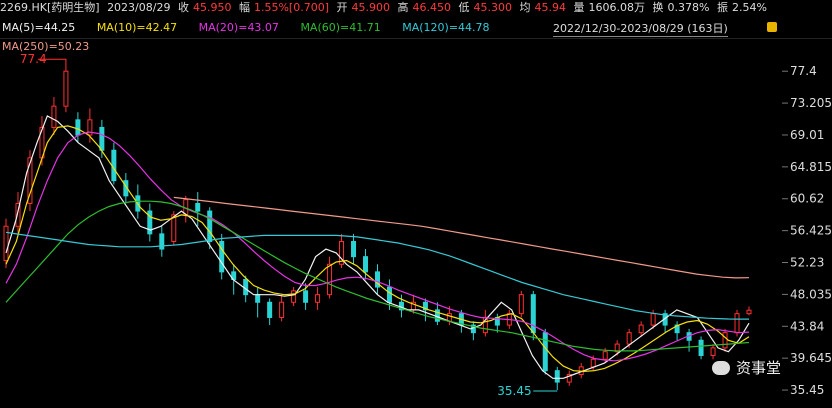 The width and height of the screenshot is (832, 408). What do you see at coordinates (811, 167) in the screenshot?
I see `y-tick-label: 64.815` at bounding box center [811, 167].